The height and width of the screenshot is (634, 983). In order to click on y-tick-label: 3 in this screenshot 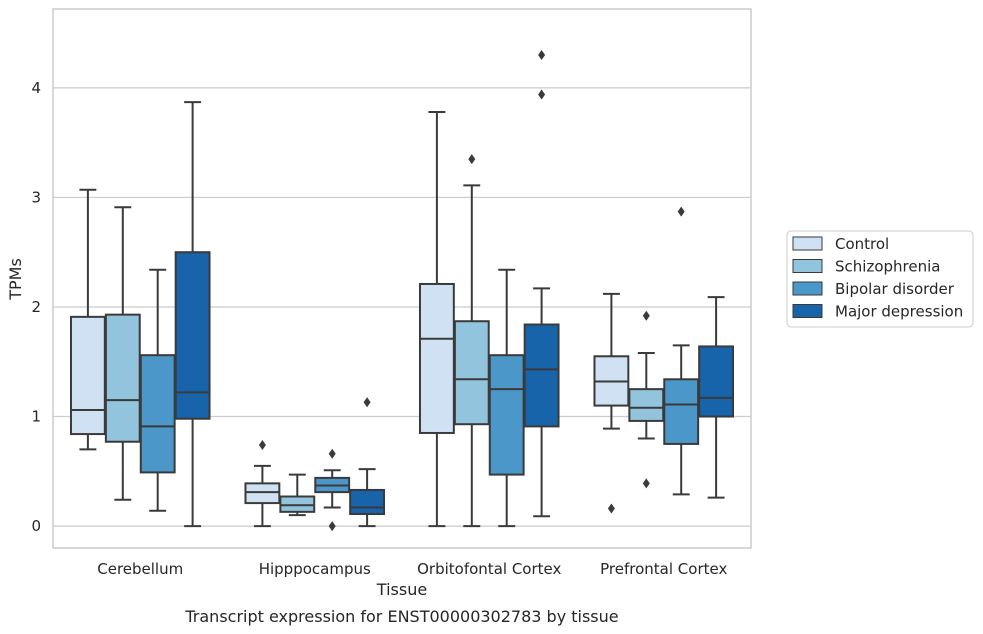, I will do `click(36, 197)`.